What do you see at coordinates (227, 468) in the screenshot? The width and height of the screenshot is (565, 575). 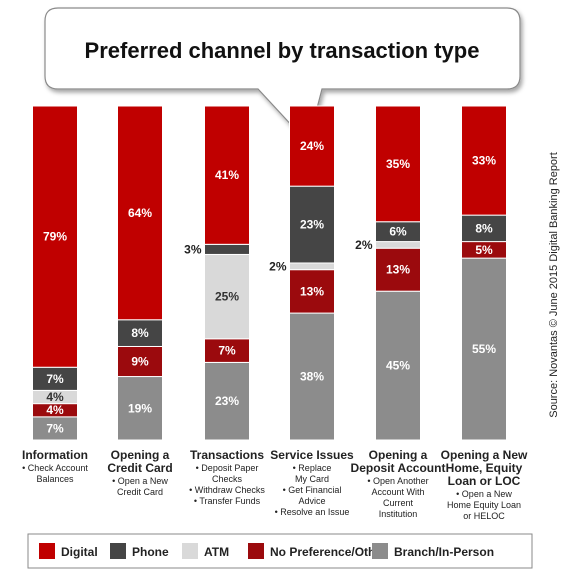 I see `category-note: • Deposit Paper` at bounding box center [227, 468].